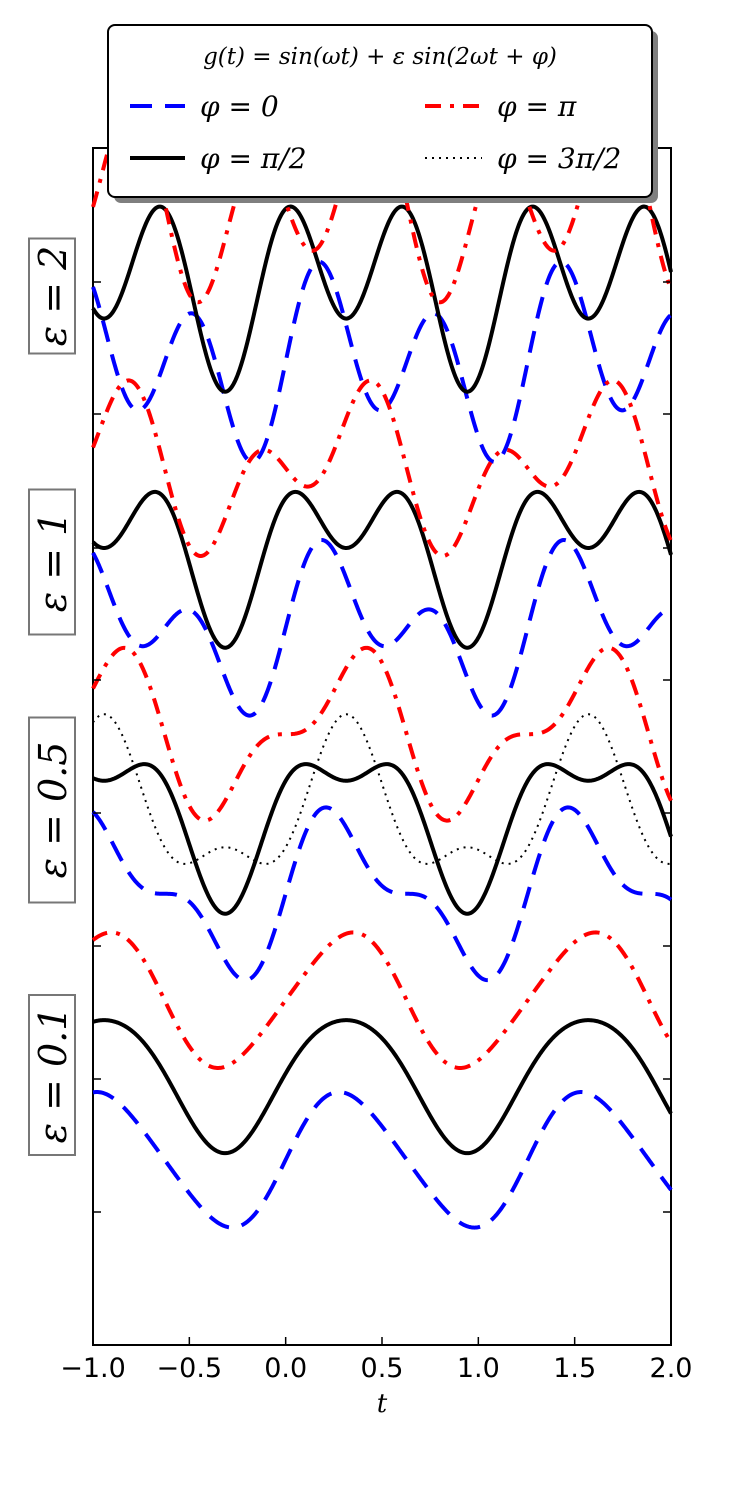 The height and width of the screenshot is (1495, 747). Describe the element at coordinates (285, 1368) in the screenshot. I see `x-tick-label: 0.0` at that location.